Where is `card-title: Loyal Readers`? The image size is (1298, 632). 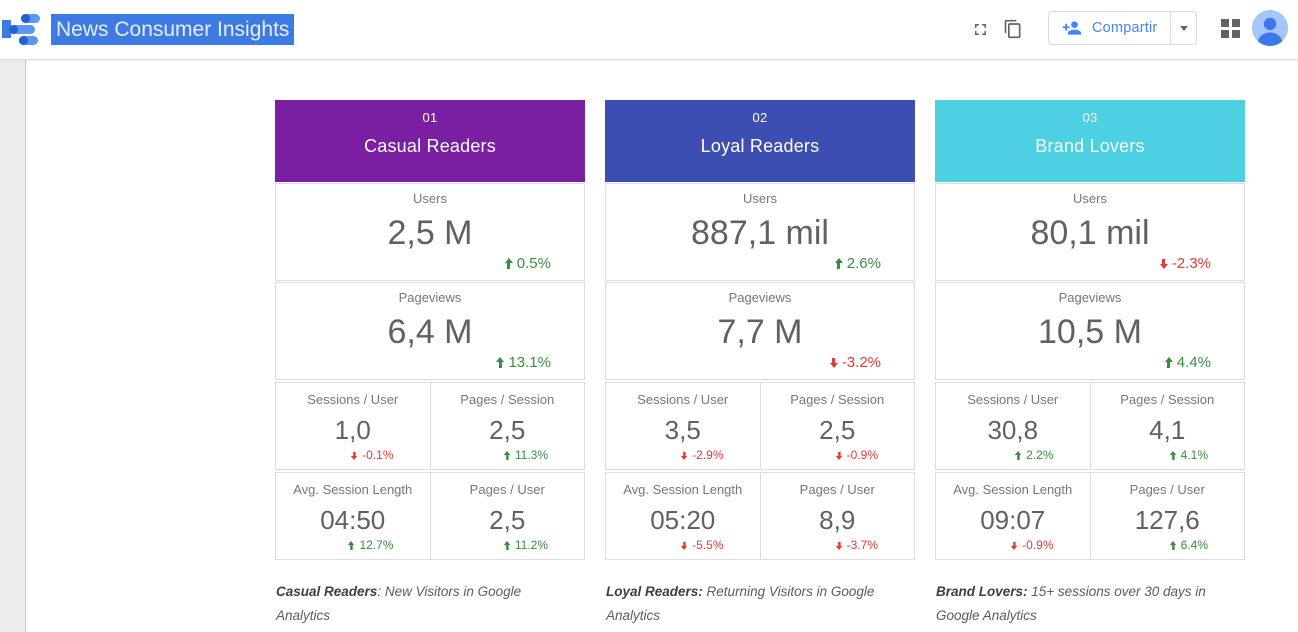 card-title: Loyal Readers is located at coordinates (760, 146).